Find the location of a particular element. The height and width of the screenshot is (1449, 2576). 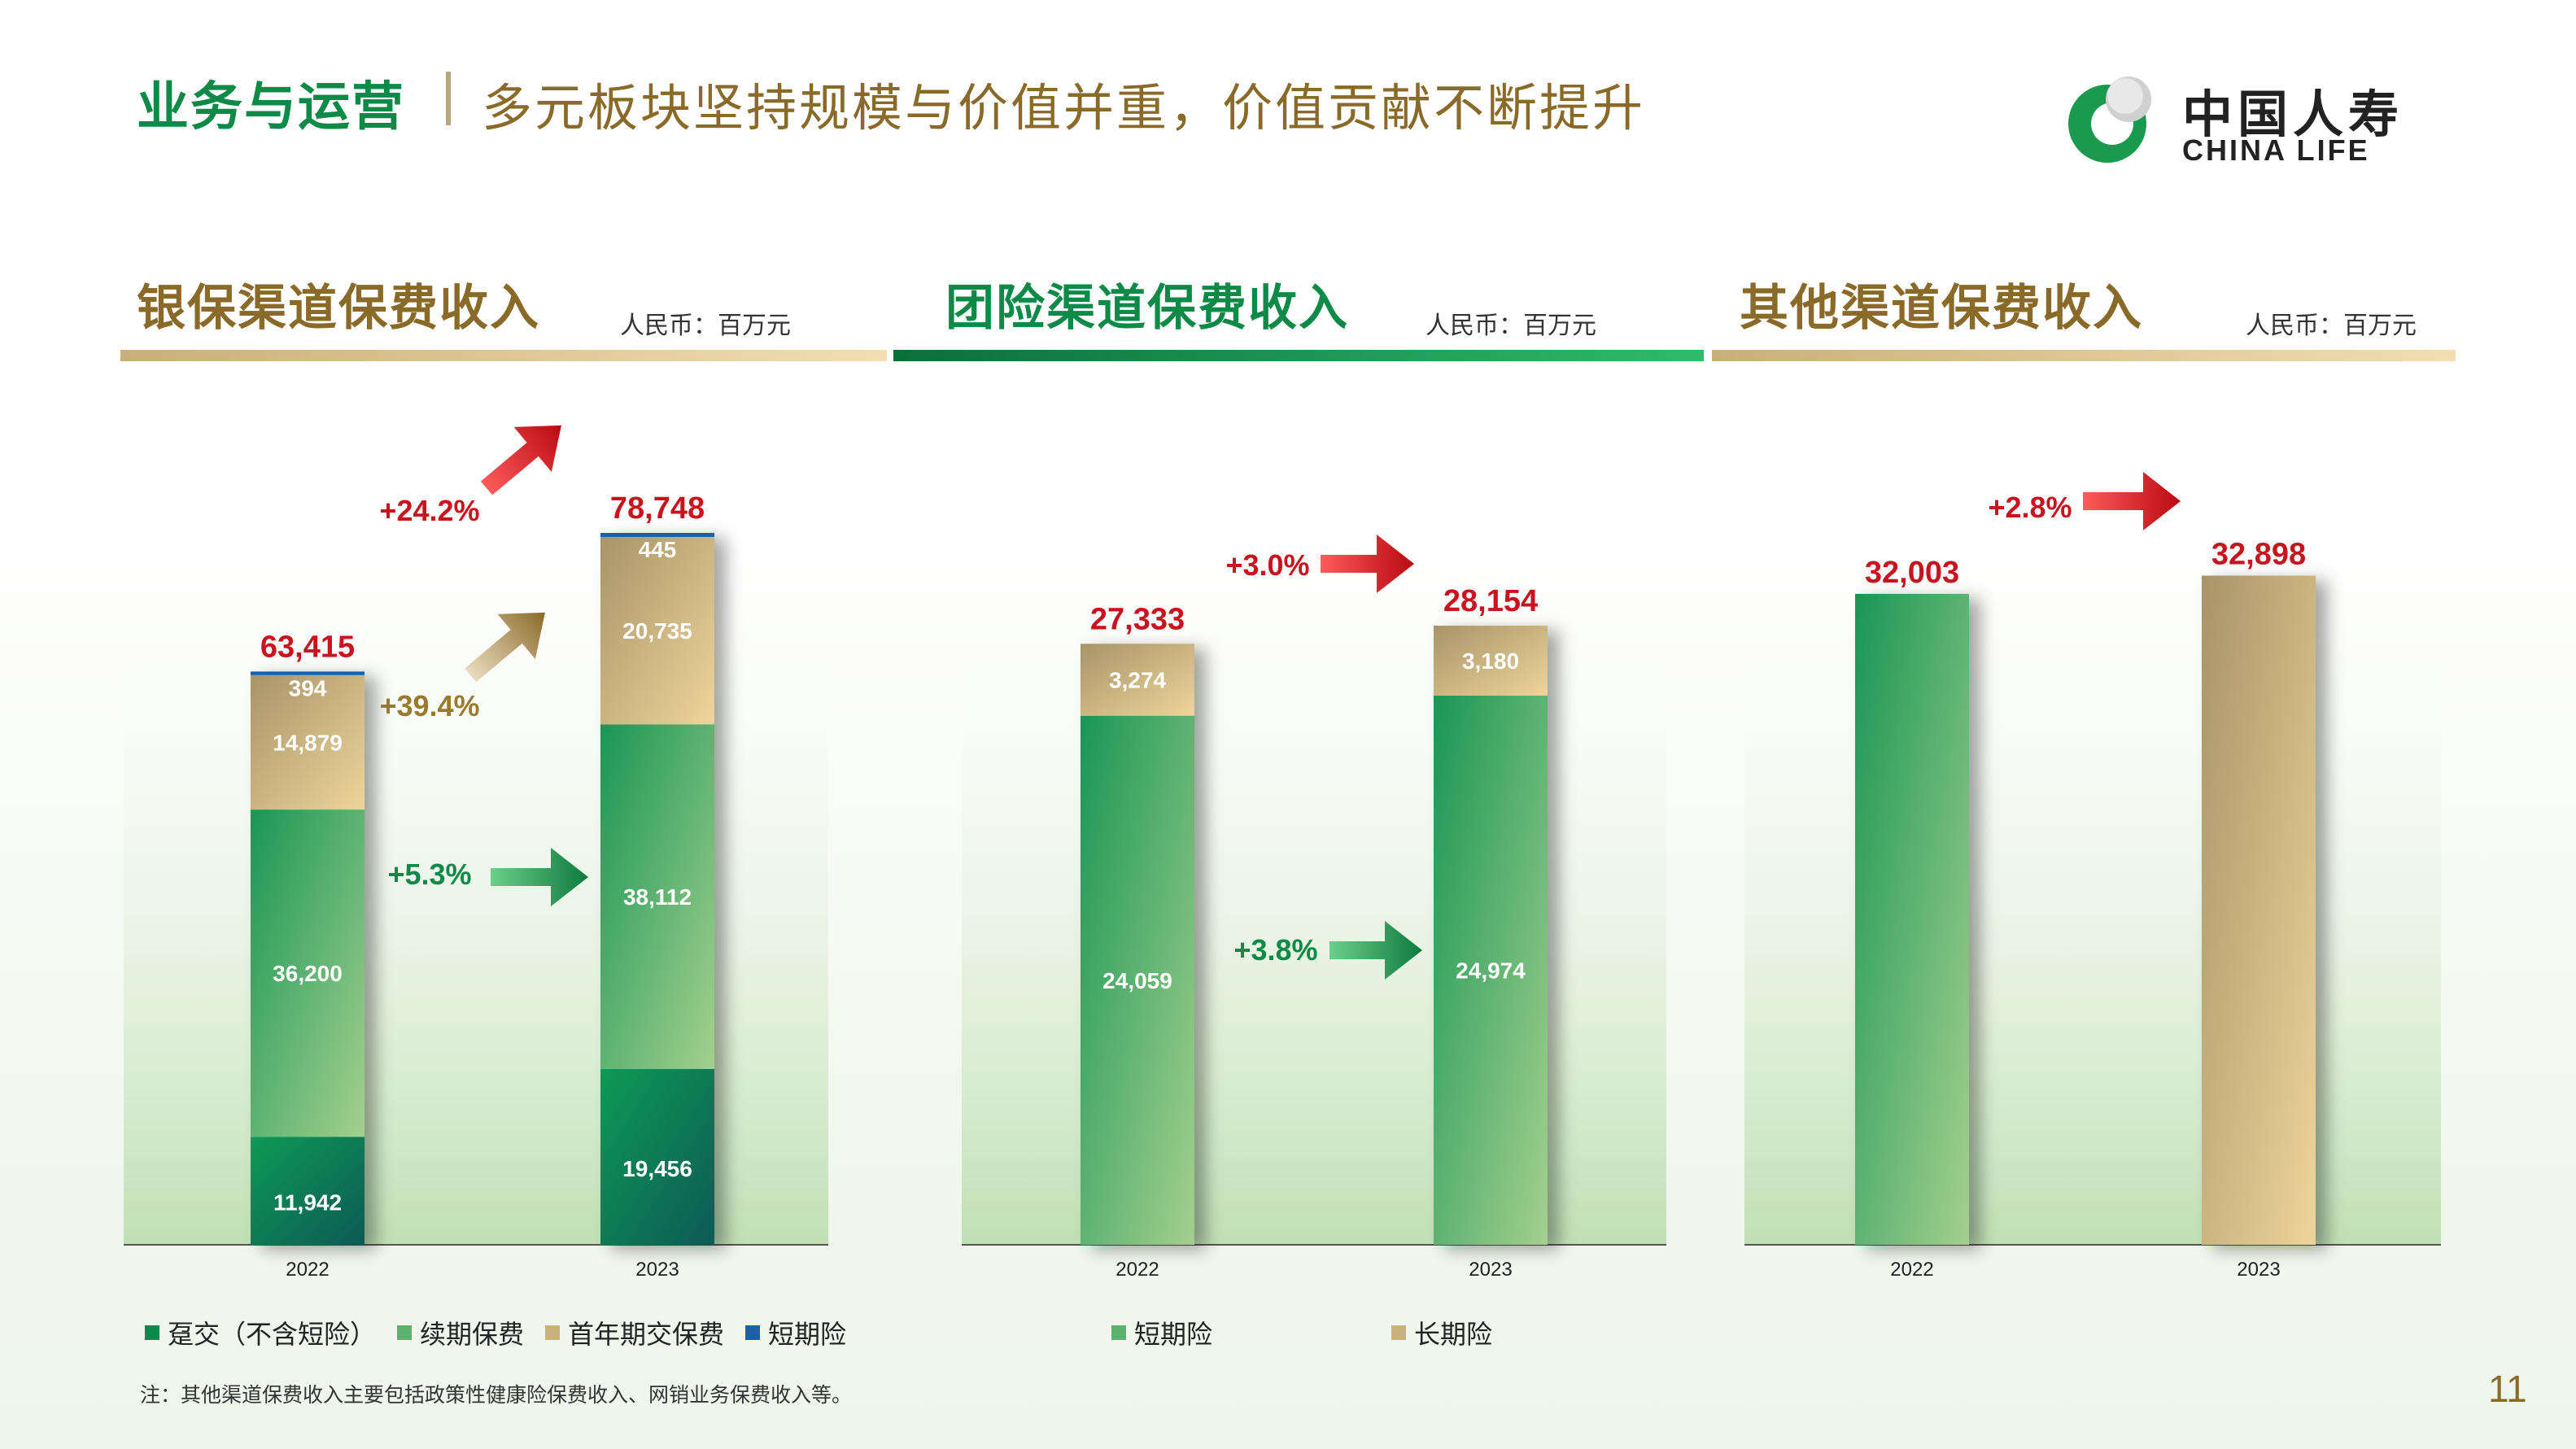

other-panel-title: 其他渠道保费收入 is located at coordinates (1941, 308).